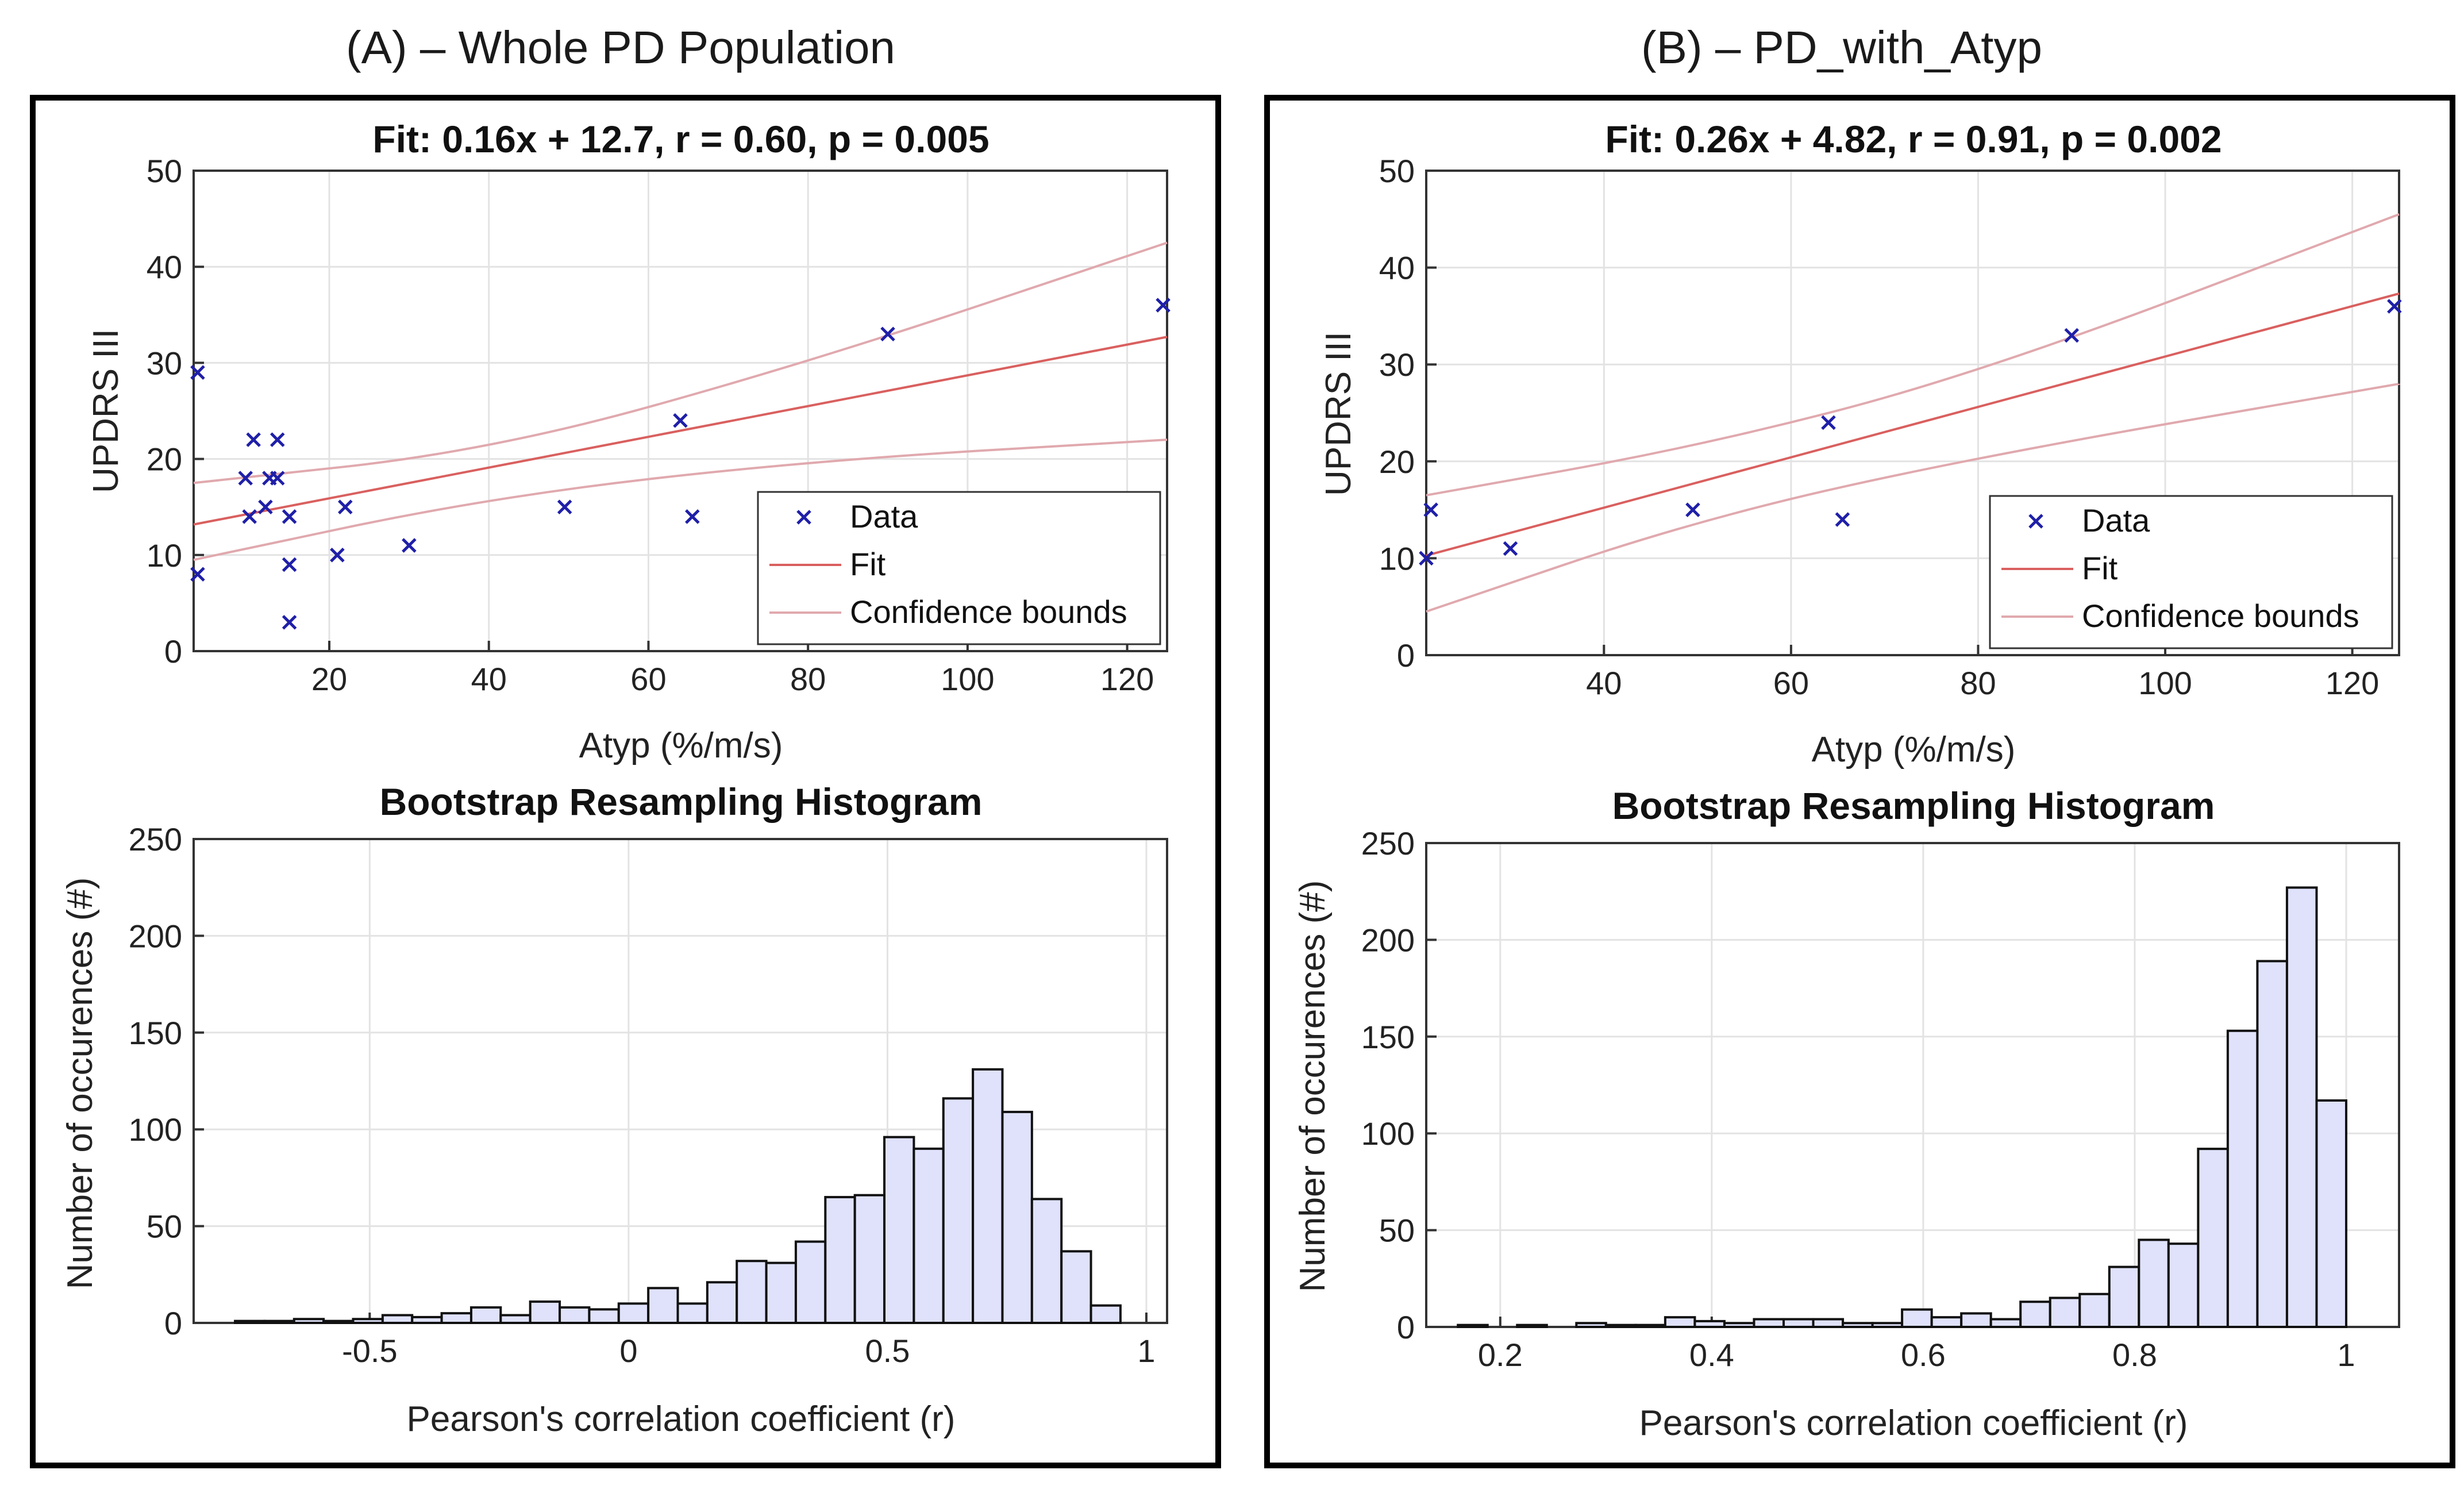 This screenshot has width=2464, height=1489. I want to click on panel-b-scatter-ytick-label-3: 30, so click(1397, 365).